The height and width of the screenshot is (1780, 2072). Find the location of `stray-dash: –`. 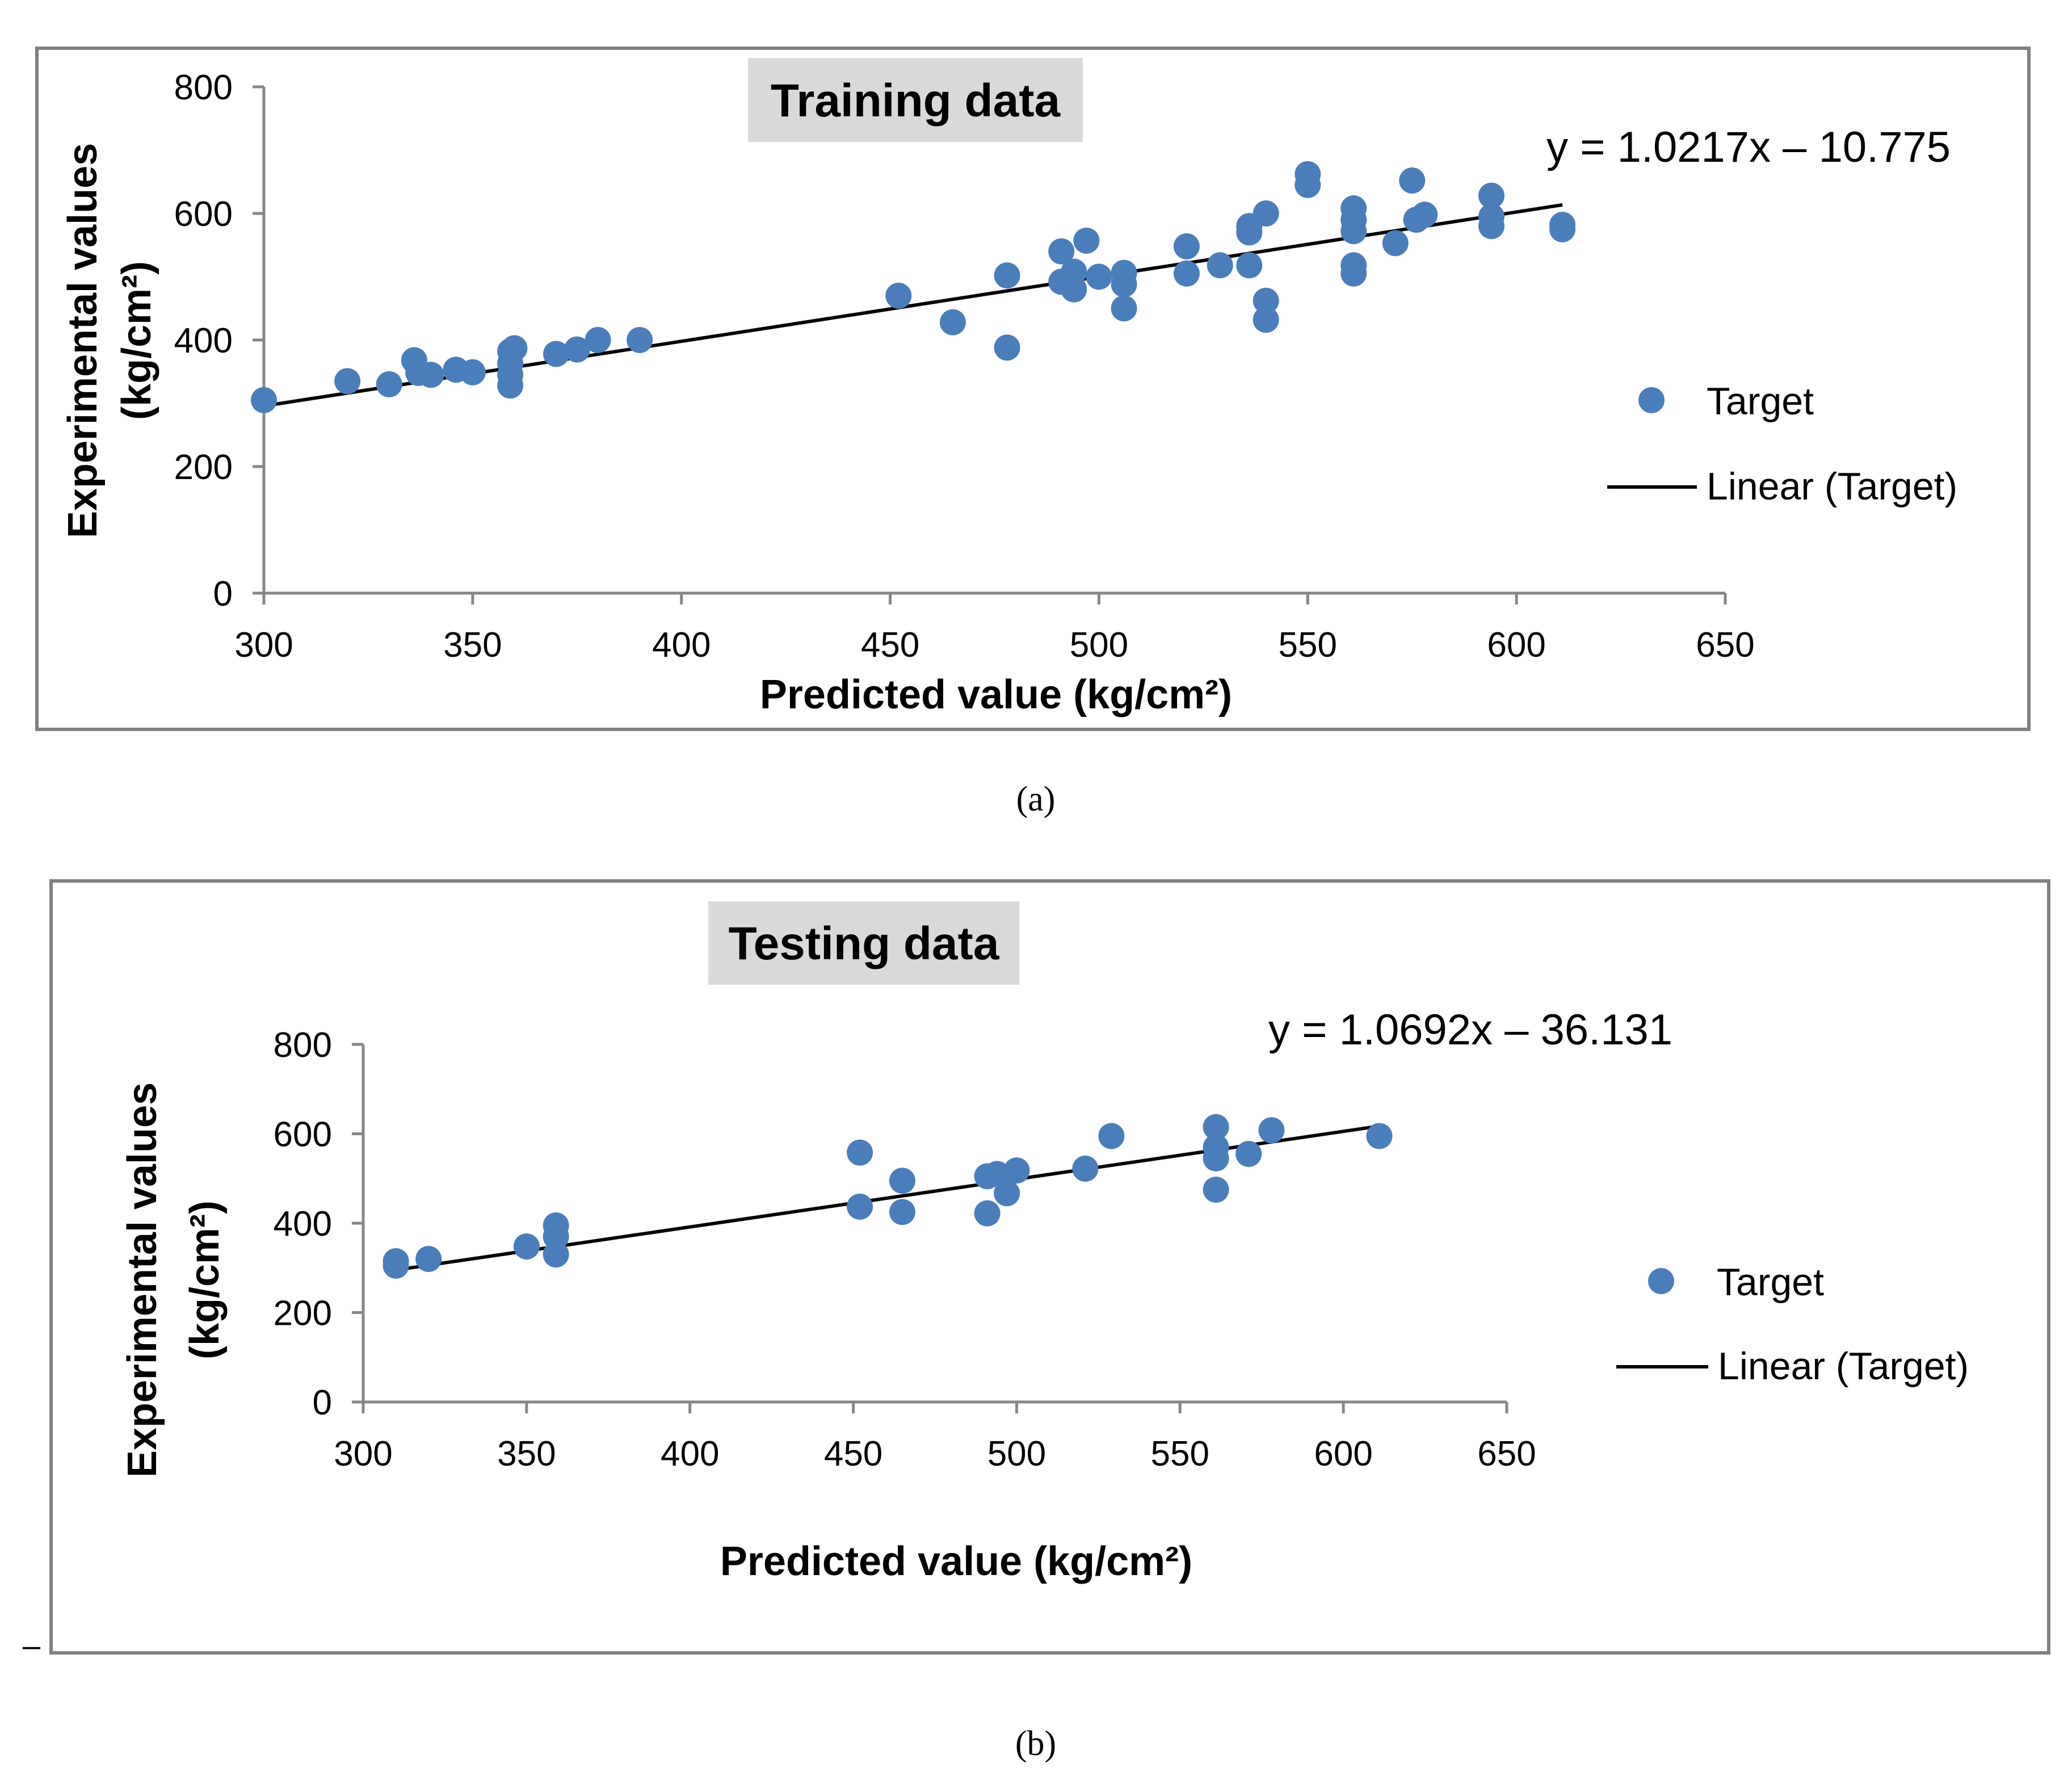

stray-dash: – is located at coordinates (32, 1645).